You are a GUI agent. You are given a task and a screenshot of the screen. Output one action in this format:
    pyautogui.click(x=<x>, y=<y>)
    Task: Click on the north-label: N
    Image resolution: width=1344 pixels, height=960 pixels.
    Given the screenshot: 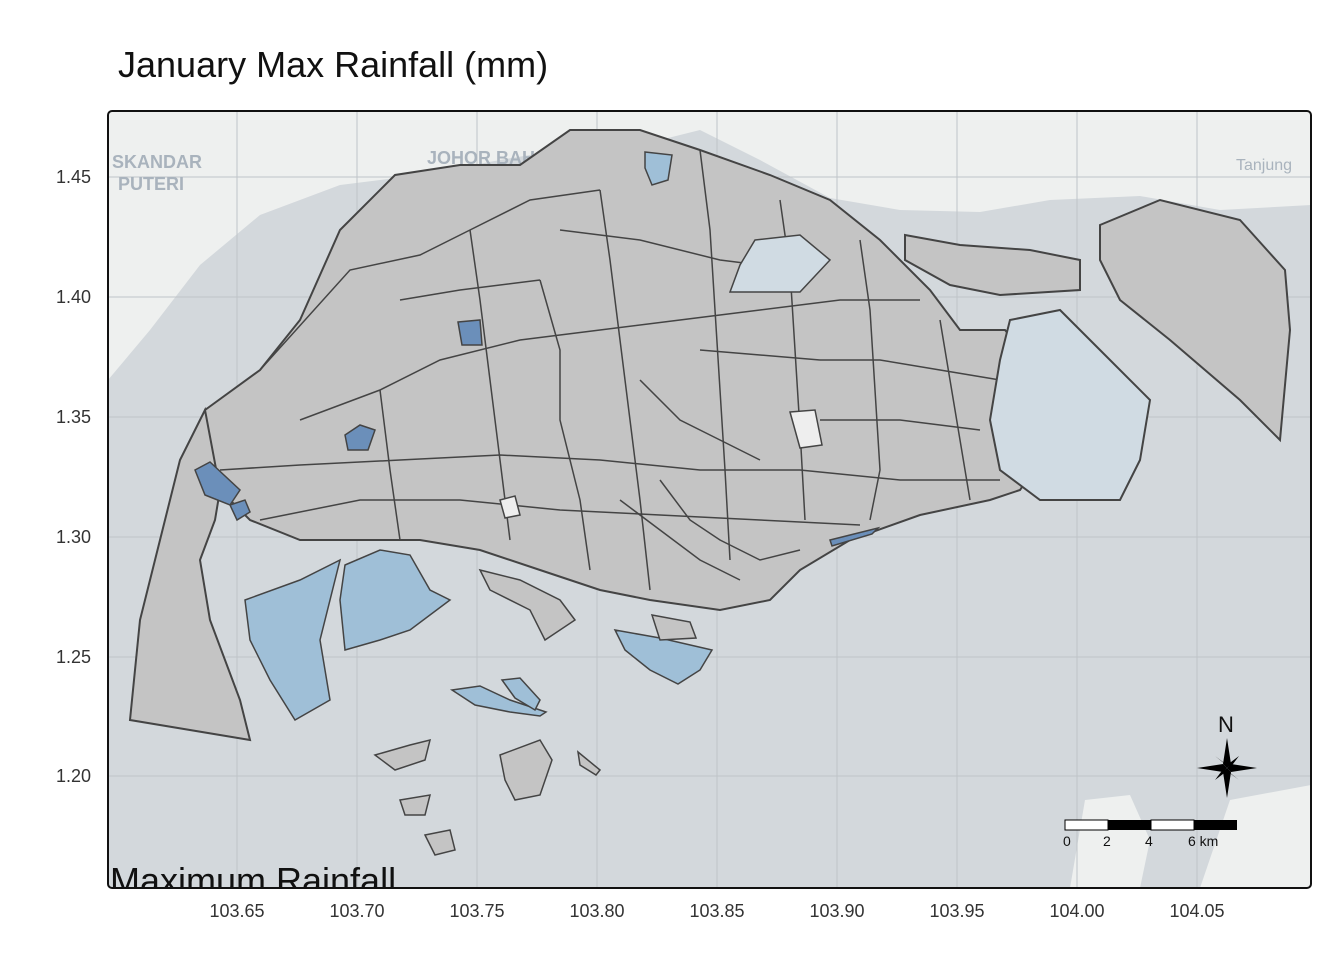 What is the action you would take?
    pyautogui.click(x=1226, y=724)
    